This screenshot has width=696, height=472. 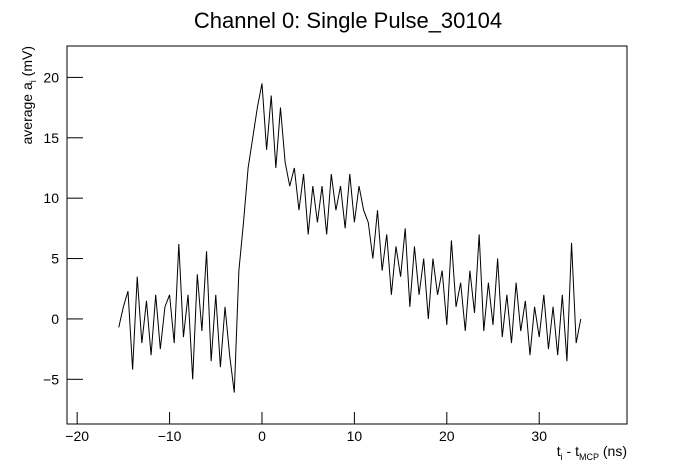 What do you see at coordinates (613, 451) in the screenshot?
I see `x-label-part: (ns)` at bounding box center [613, 451].